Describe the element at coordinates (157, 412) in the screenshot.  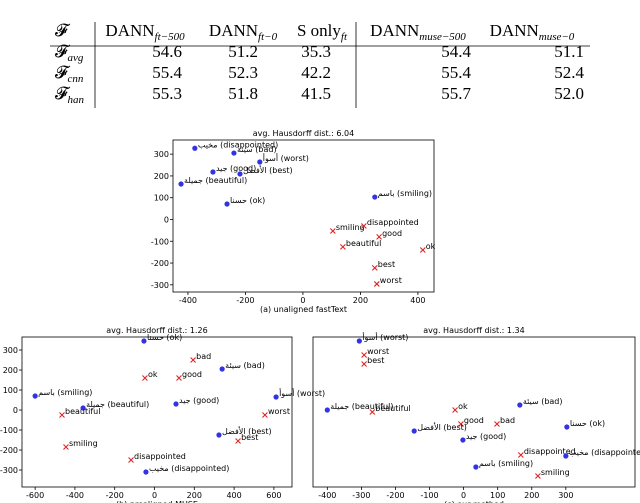
I see `plot-frame` at that location.